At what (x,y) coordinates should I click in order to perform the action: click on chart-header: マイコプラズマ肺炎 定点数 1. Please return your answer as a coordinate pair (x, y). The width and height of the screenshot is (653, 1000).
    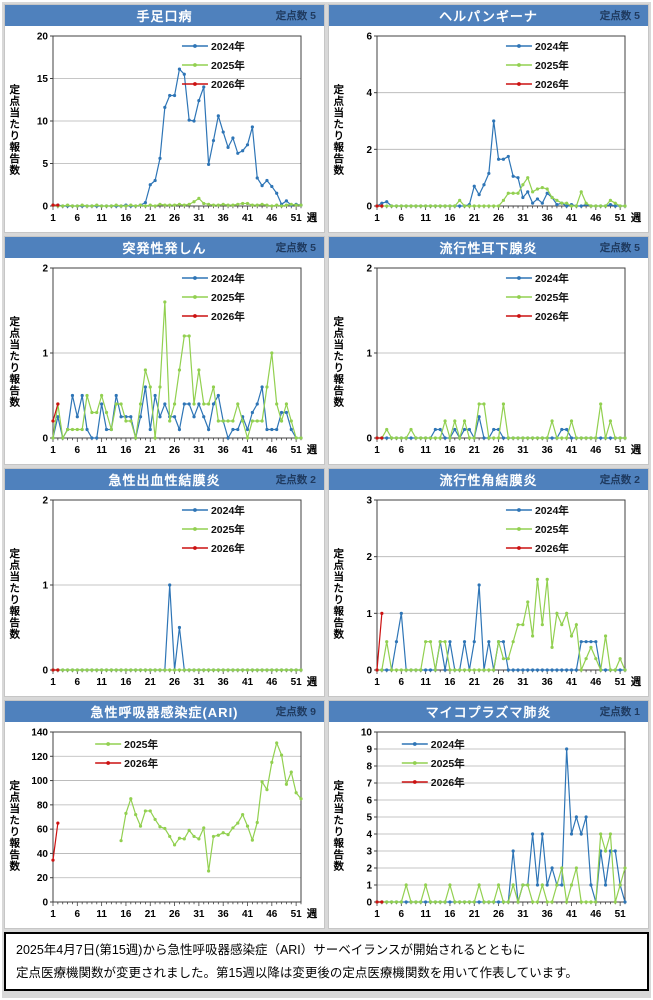
    Looking at the image, I should click on (488, 711).